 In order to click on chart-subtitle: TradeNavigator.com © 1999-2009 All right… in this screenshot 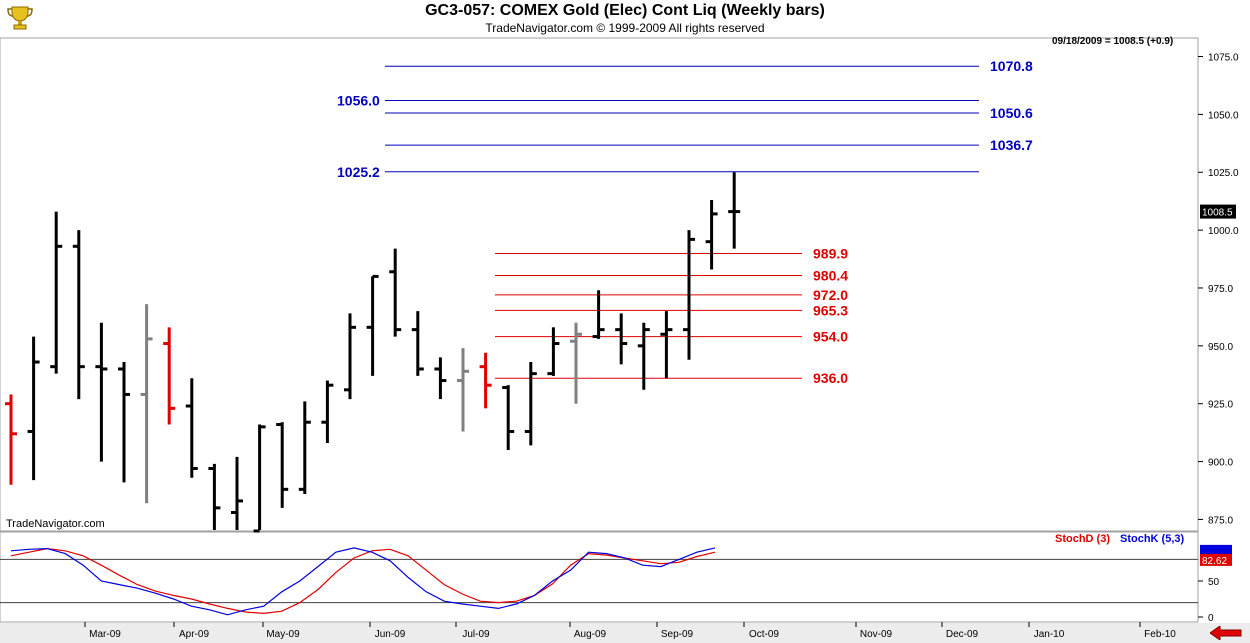, I will do `click(625, 28)`.